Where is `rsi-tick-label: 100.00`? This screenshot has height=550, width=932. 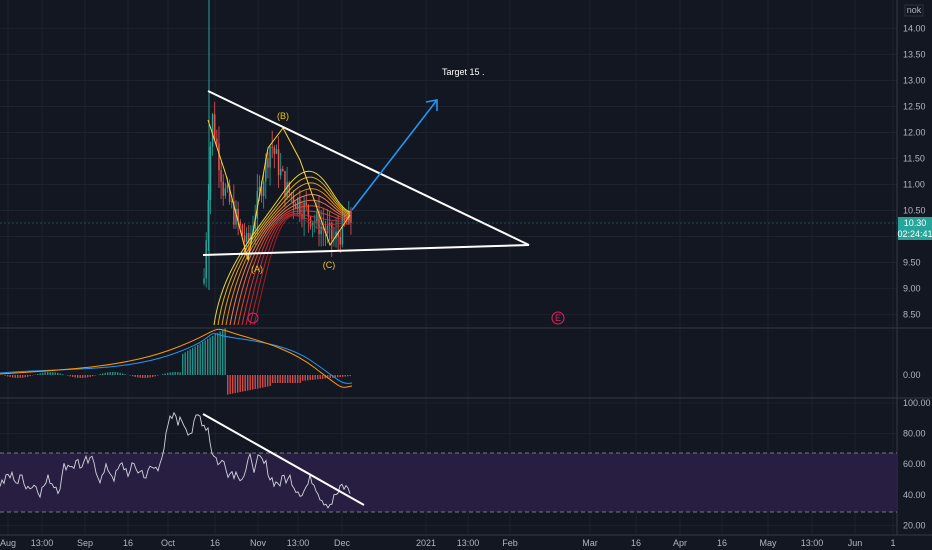
rsi-tick-label: 100.00 is located at coordinates (917, 403).